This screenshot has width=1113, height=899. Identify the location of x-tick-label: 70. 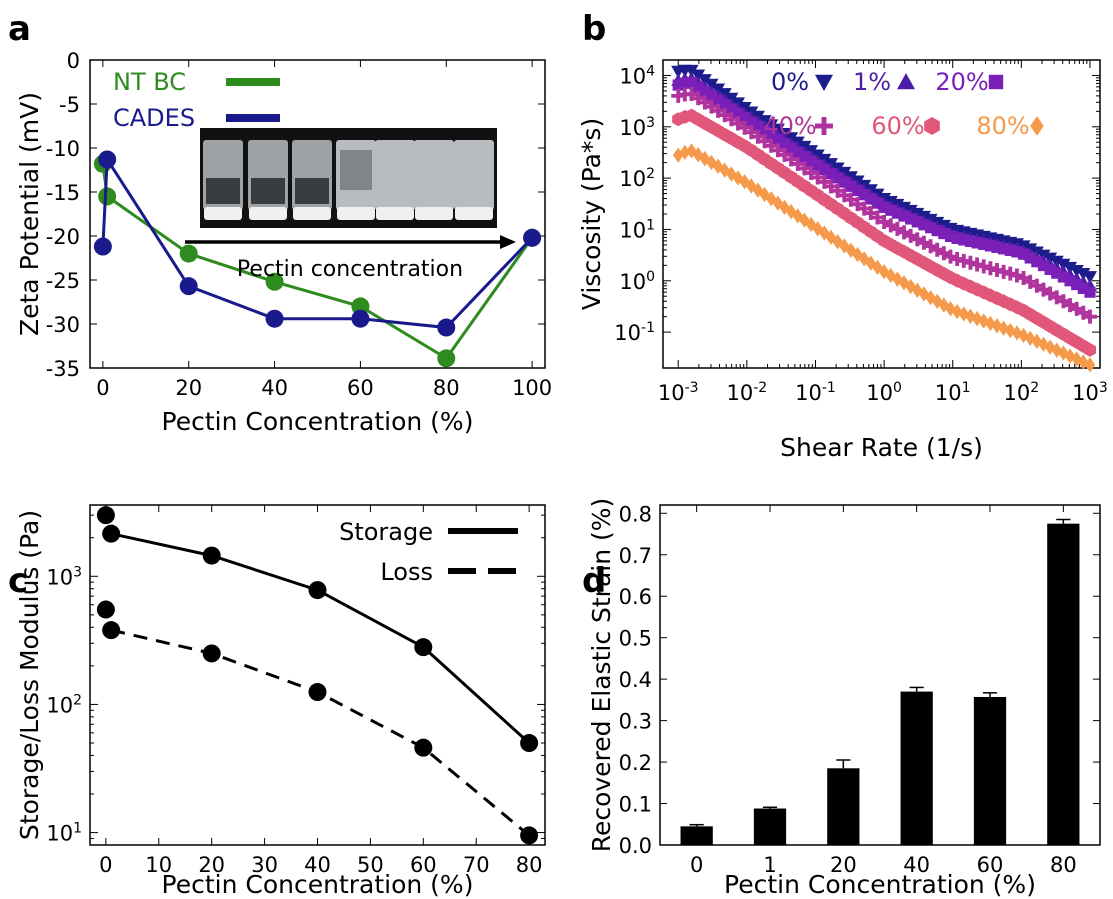
(476, 865).